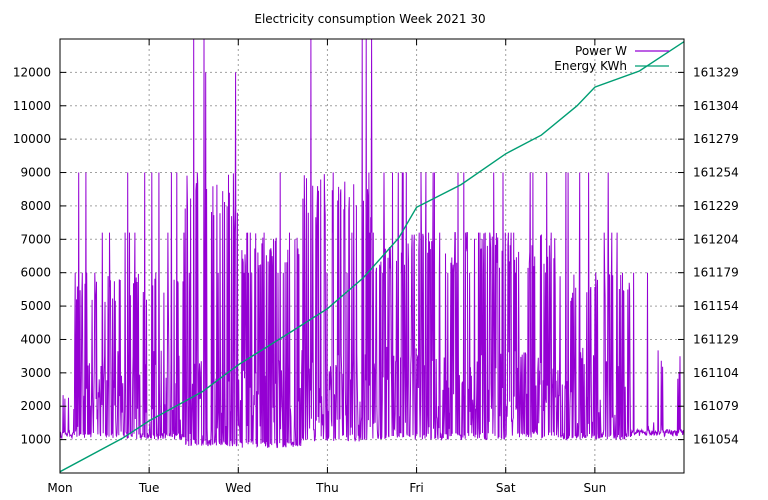  What do you see at coordinates (716, 72) in the screenshot?
I see `y-right-tick-label: 161329` at bounding box center [716, 72].